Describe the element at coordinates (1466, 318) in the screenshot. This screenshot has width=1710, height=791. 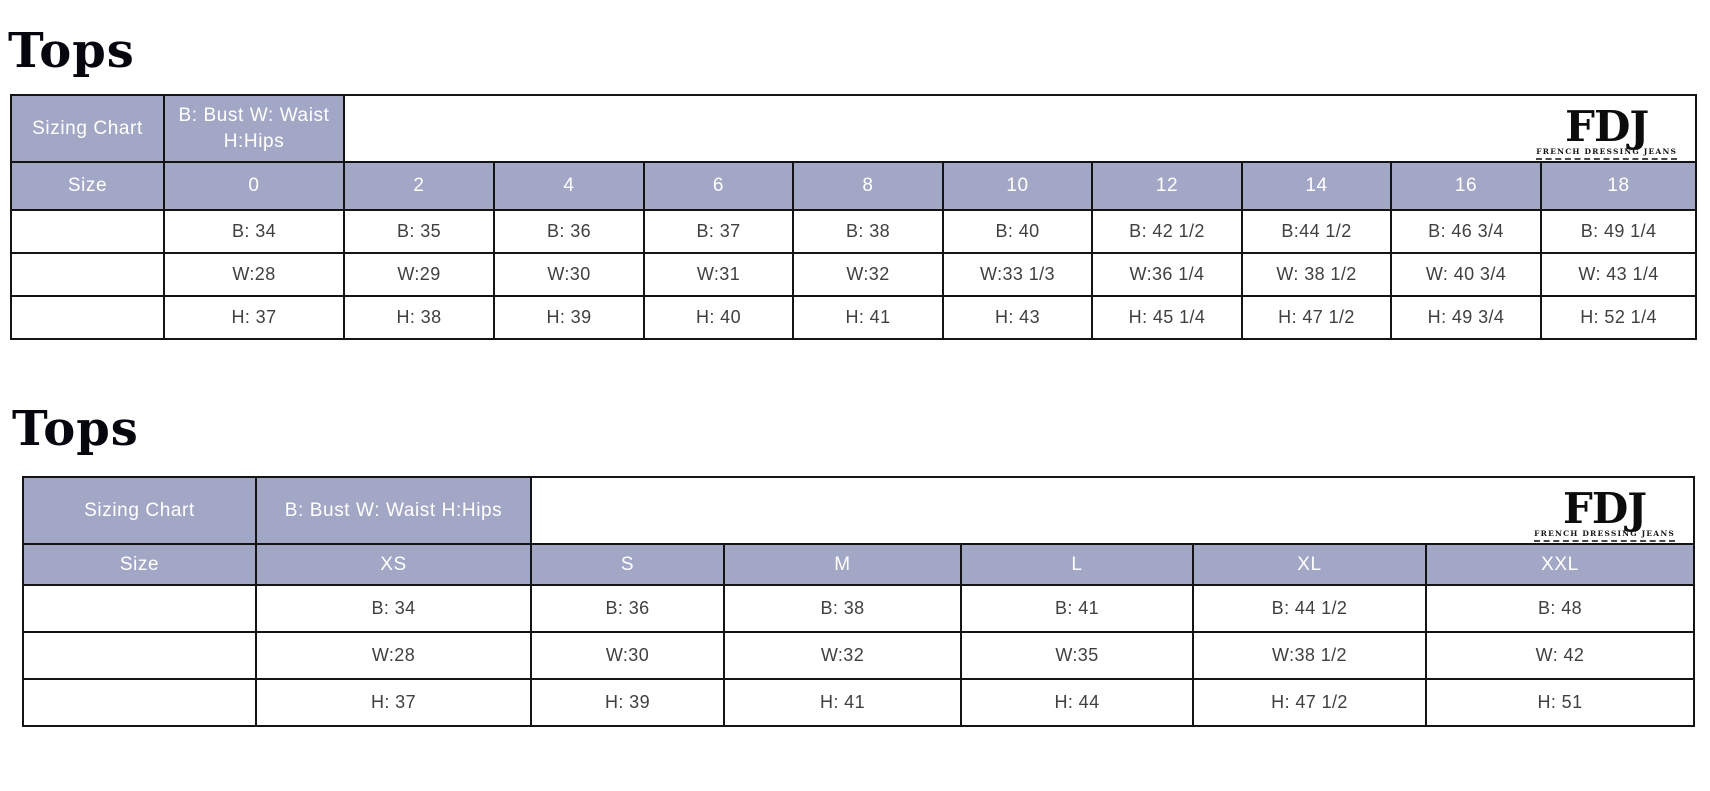
I see `hips-cell: H: 49 3/4` at that location.